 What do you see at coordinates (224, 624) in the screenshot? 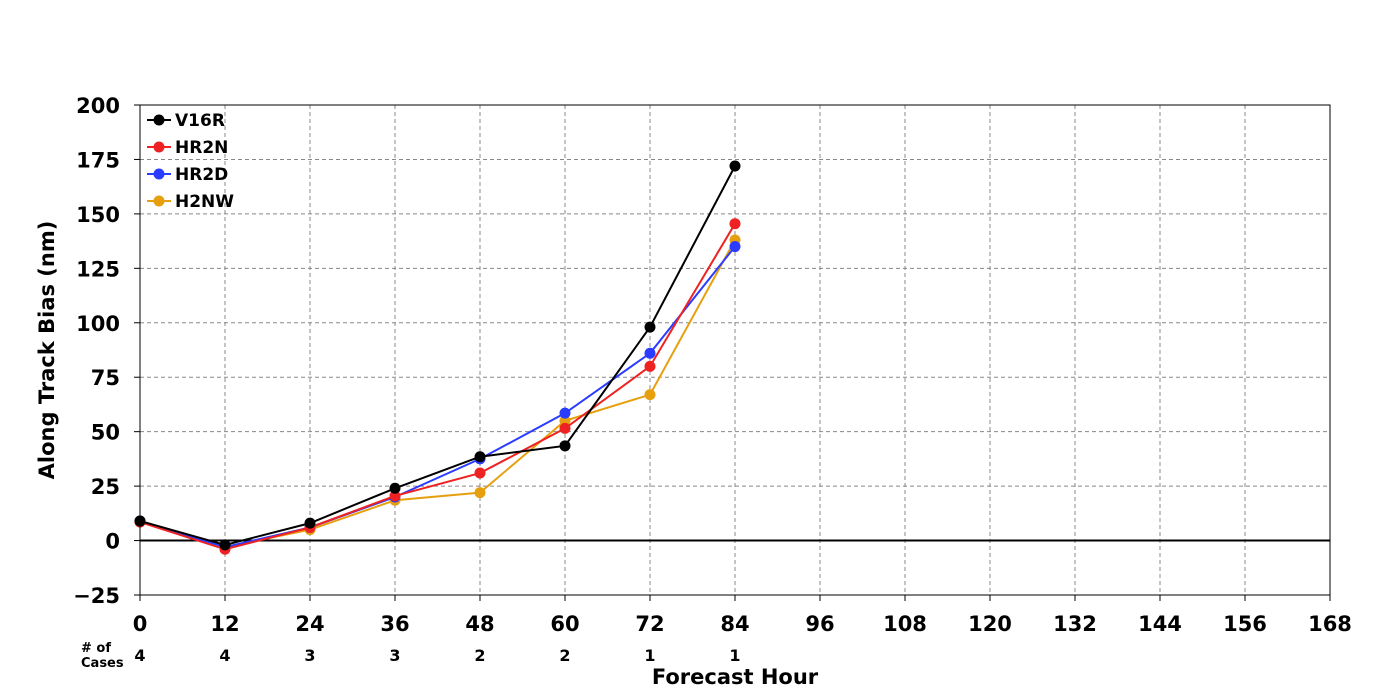
I see `x-tick-label: 12` at bounding box center [224, 624].